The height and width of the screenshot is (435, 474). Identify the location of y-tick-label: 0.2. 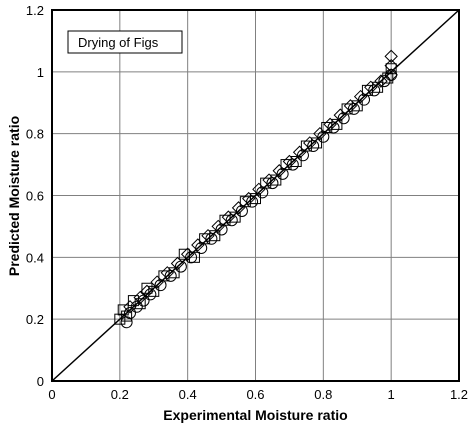
(35, 319).